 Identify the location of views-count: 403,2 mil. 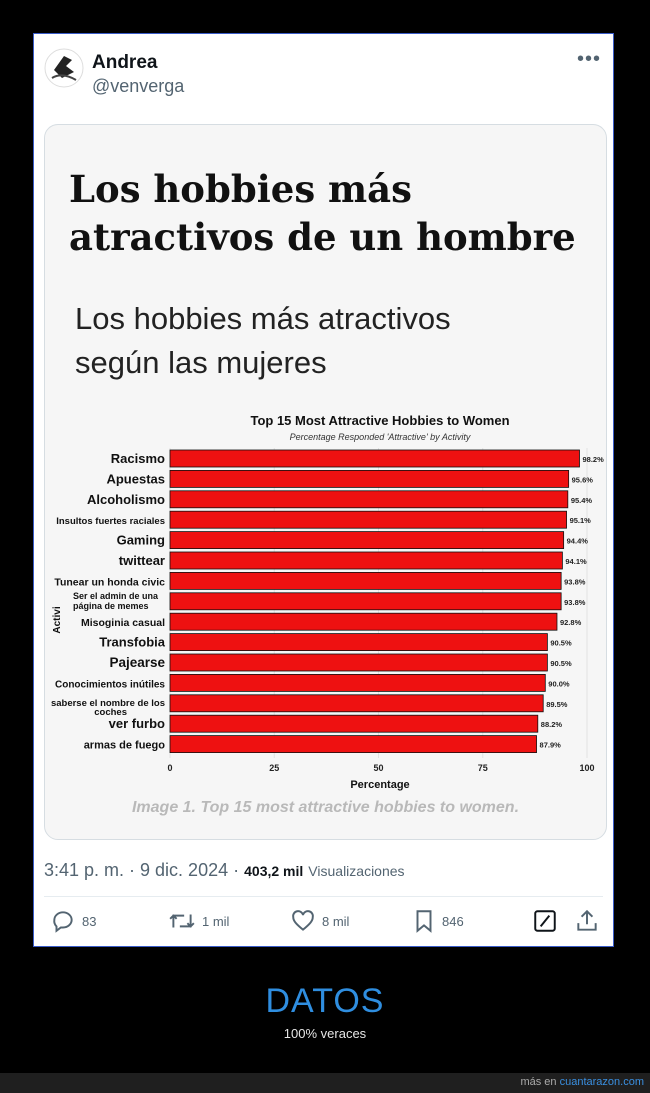
(274, 871).